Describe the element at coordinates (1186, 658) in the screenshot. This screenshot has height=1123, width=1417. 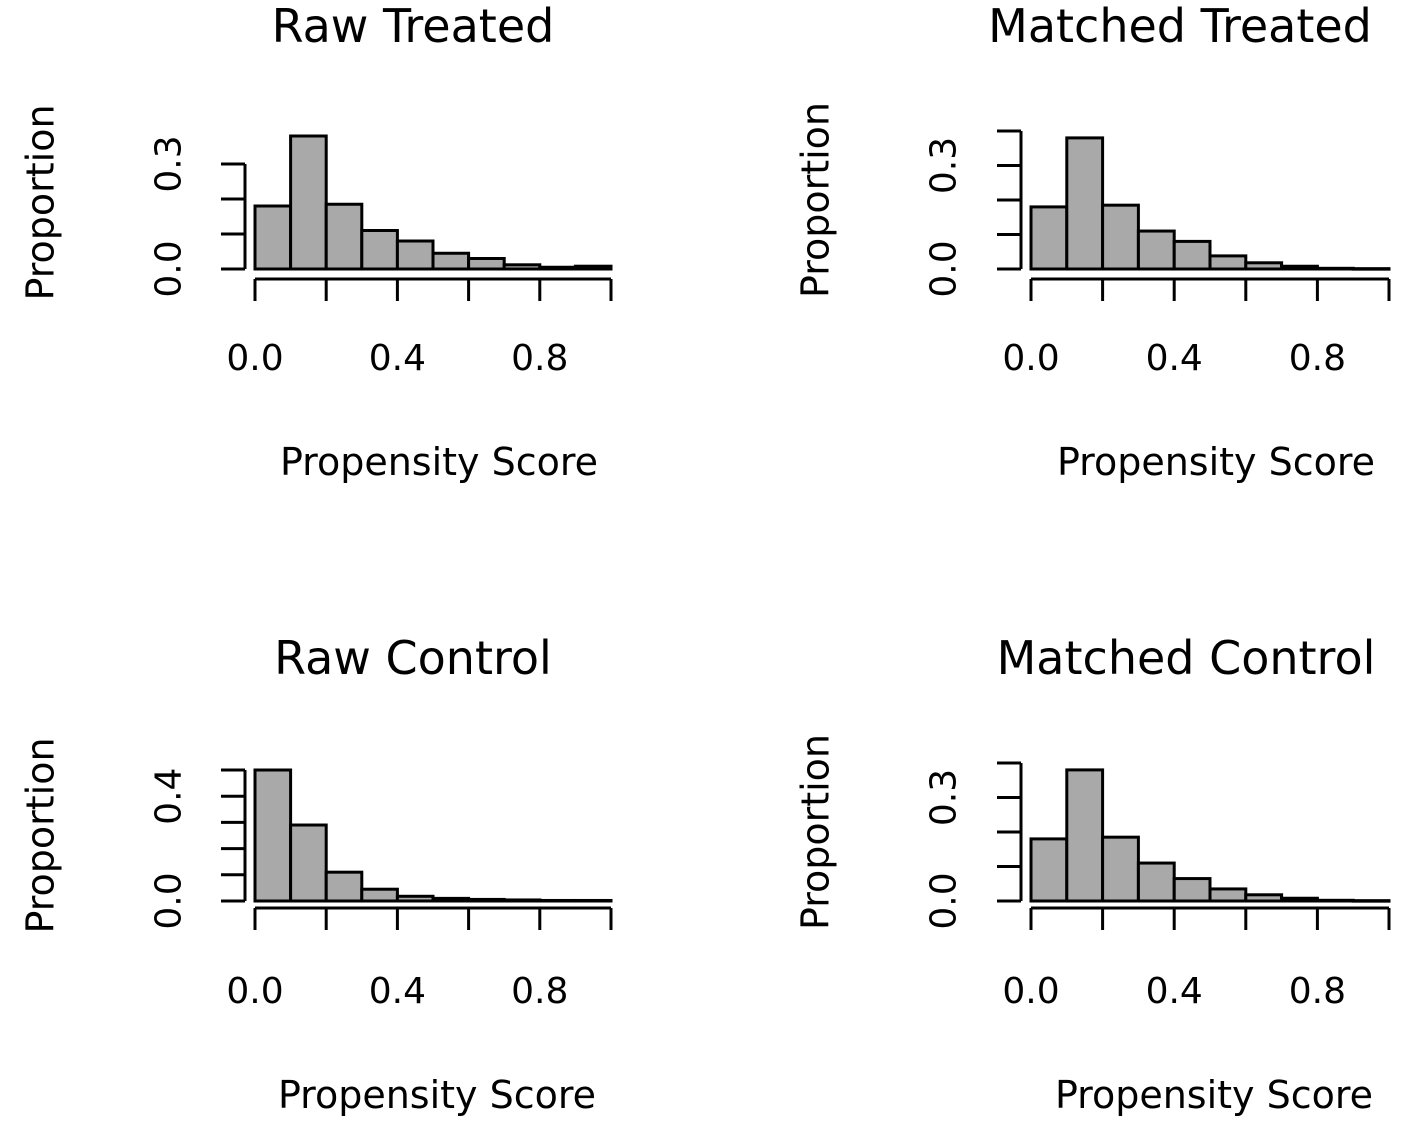
I see `panel-title: Matched Control` at that location.